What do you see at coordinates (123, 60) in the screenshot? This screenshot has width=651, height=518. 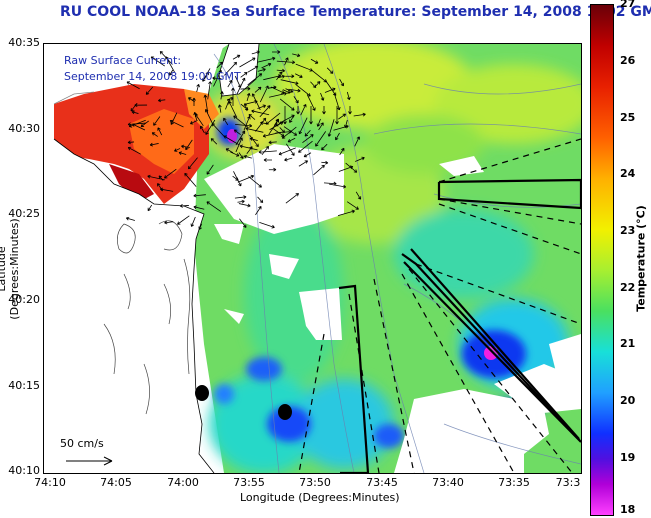 I see `current-legend-label: Raw Surface Current:` at bounding box center [123, 60].